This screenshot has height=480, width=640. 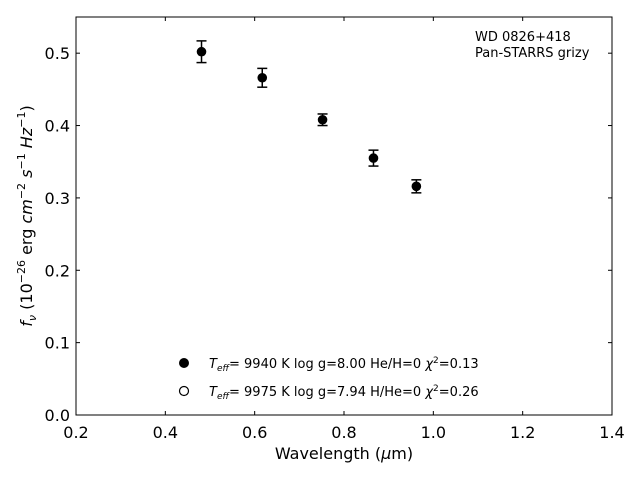 I want to click on annotation-line-2: Pan-STARRS grizy, so click(x=532, y=53).